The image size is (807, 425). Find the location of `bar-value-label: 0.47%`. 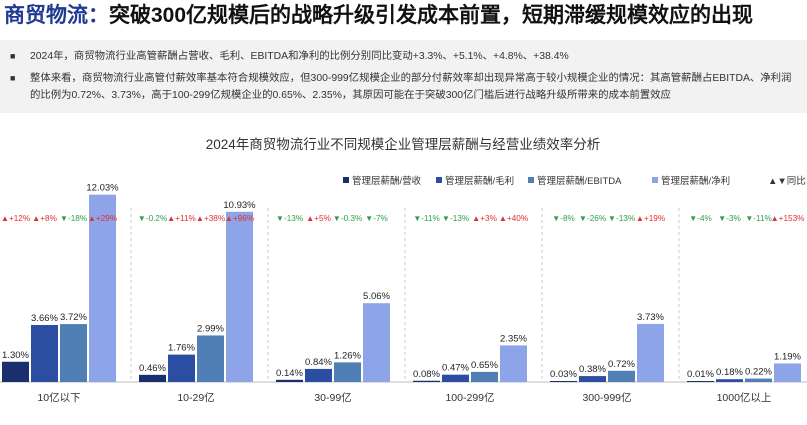

bar-value-label: 0.47% is located at coordinates (455, 368).